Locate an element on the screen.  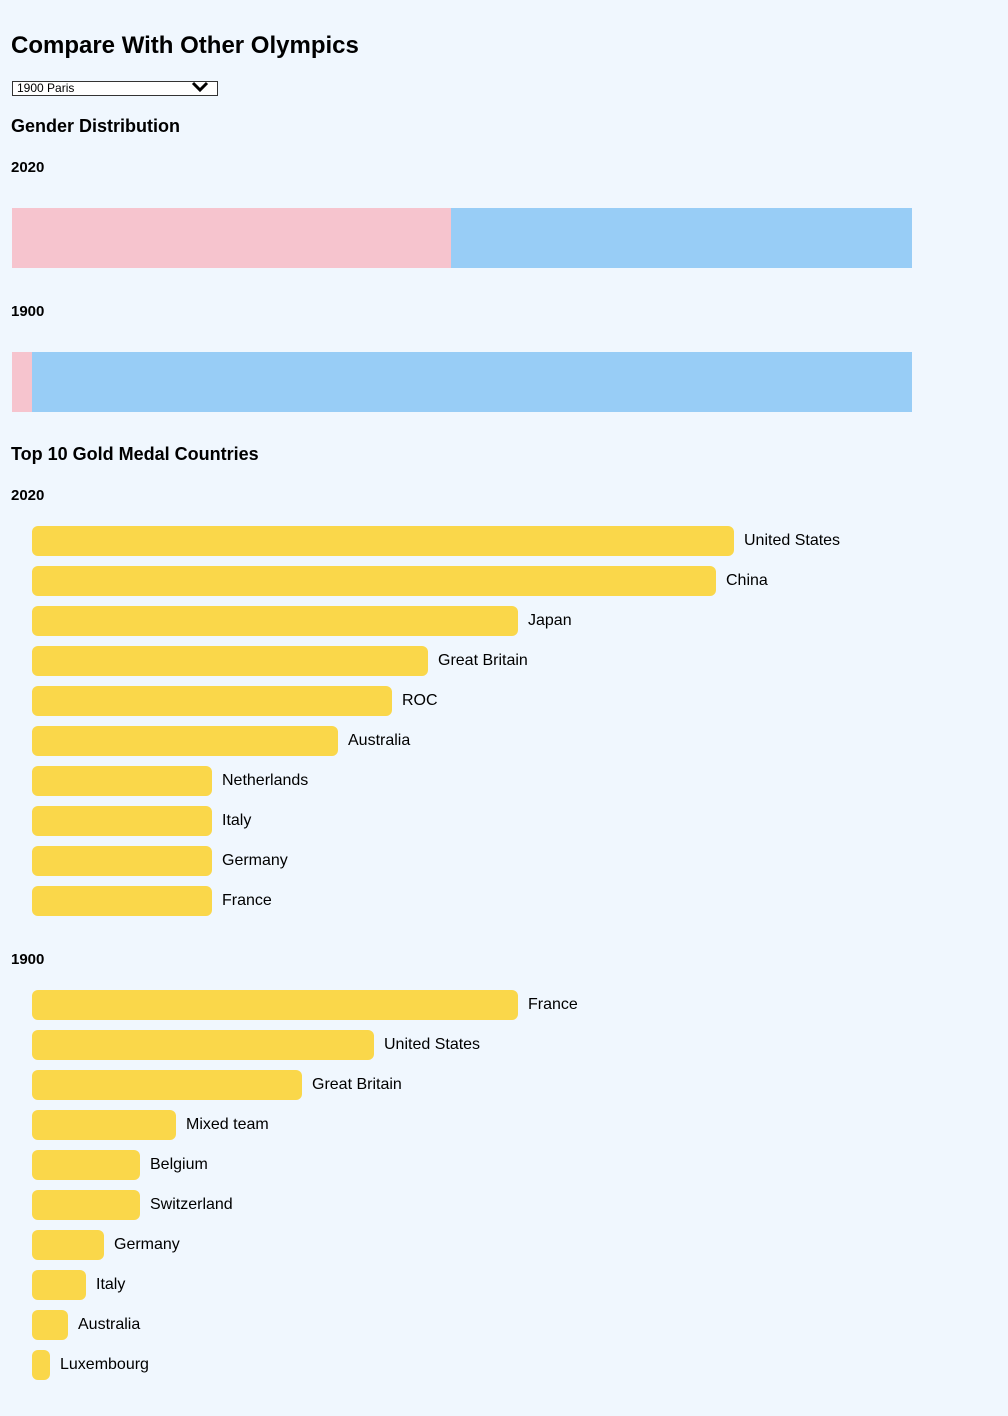
gold-bar-label: Mixed team is located at coordinates (227, 1124).